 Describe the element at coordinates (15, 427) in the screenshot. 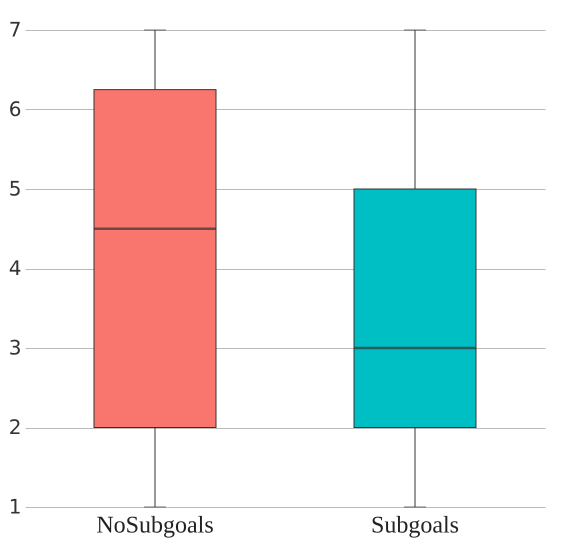

I see `y-tick-label: 2` at that location.